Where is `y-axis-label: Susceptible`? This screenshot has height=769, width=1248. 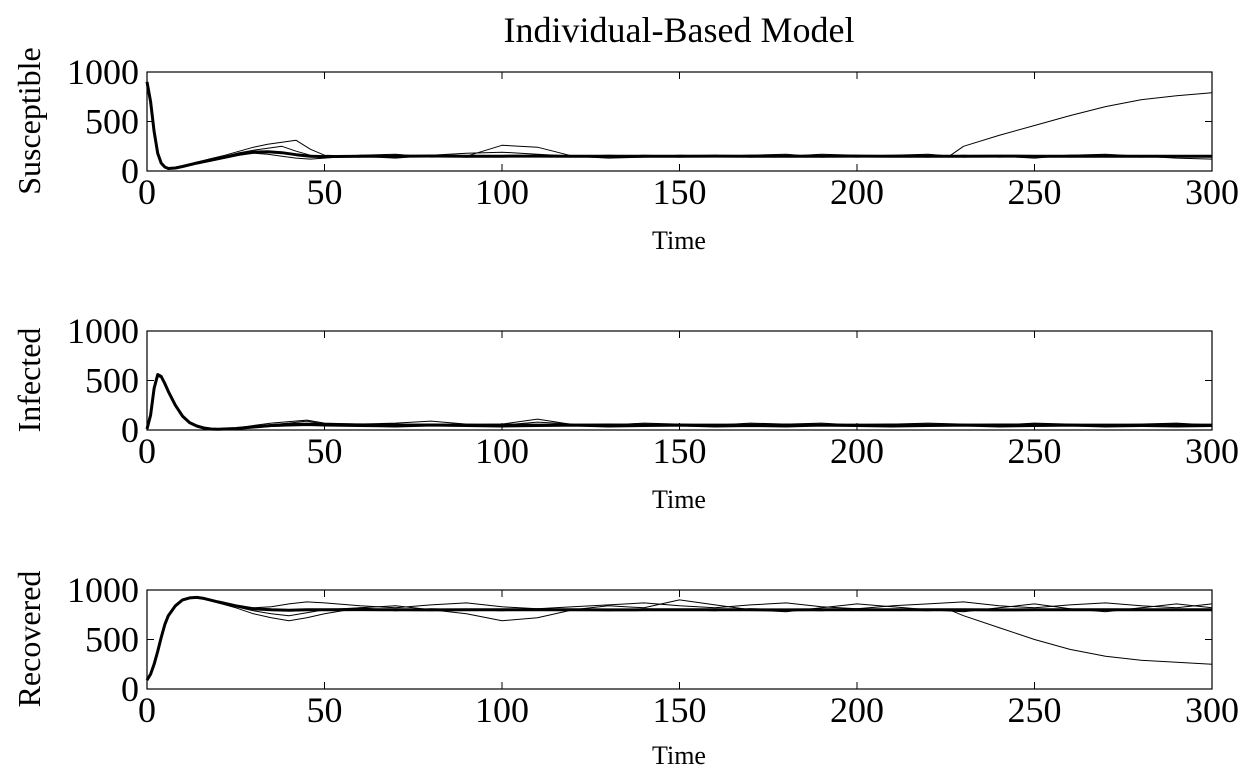 y-axis-label: Susceptible is located at coordinates (29, 121).